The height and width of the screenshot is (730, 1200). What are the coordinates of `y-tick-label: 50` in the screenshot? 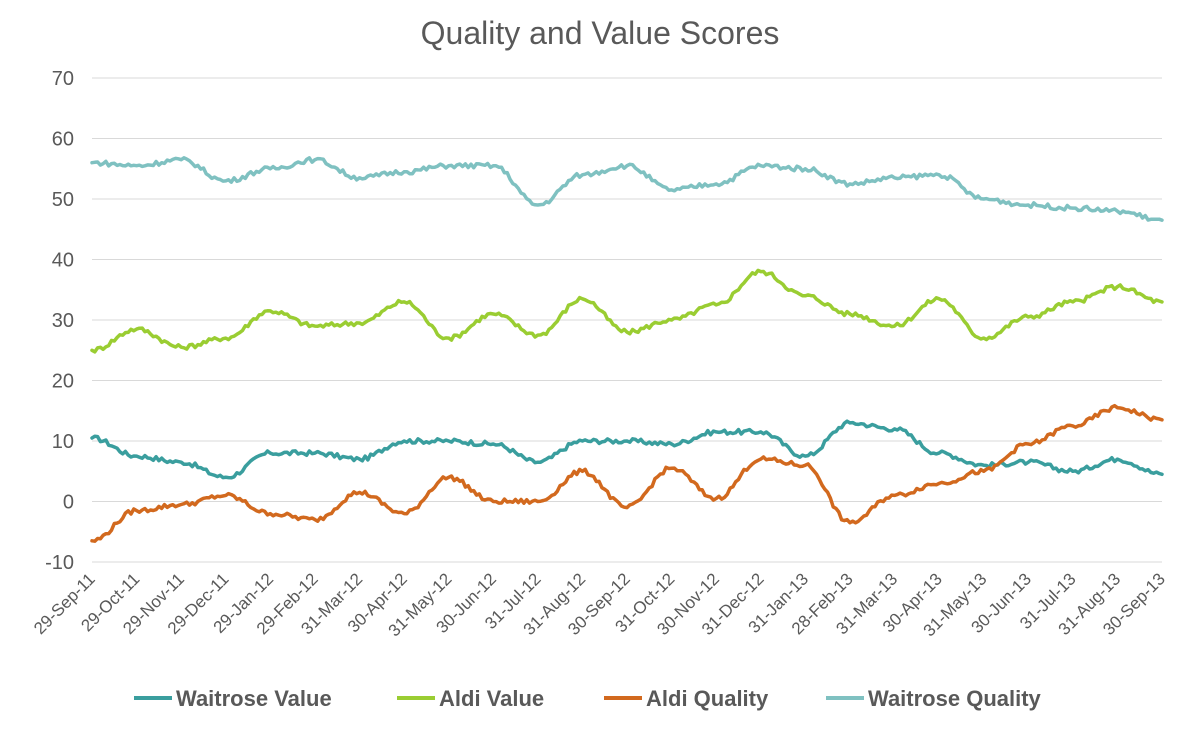 It's located at (63, 200).